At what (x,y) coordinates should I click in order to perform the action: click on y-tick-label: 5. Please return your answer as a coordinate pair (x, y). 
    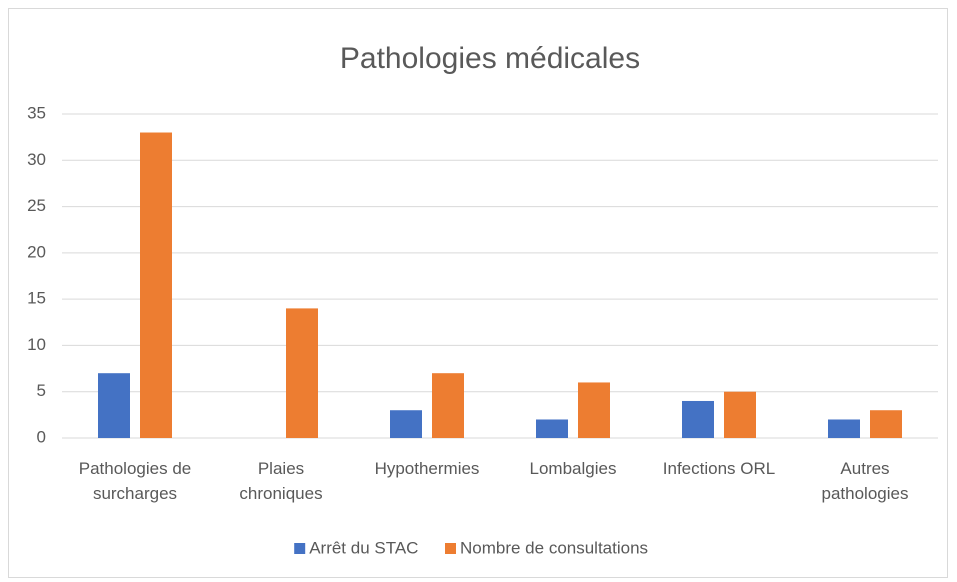
    Looking at the image, I should click on (41, 390).